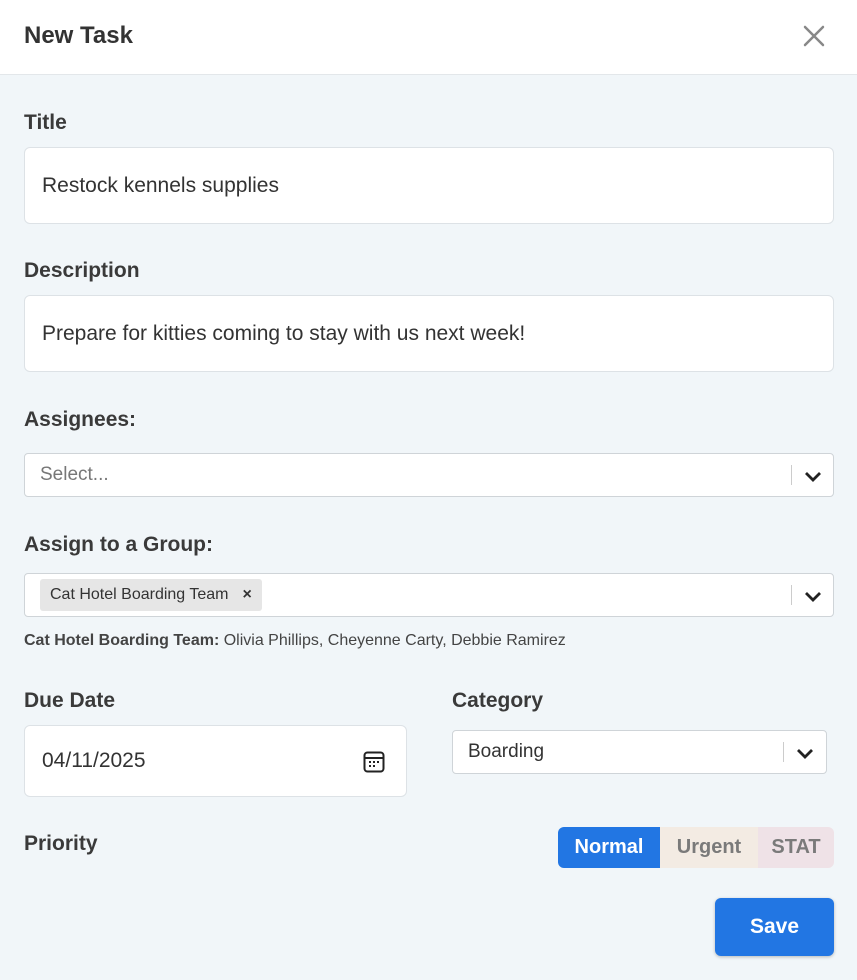 This screenshot has width=857, height=980. Describe the element at coordinates (429, 185) in the screenshot. I see `title-input: Restock kennels supplies` at that location.